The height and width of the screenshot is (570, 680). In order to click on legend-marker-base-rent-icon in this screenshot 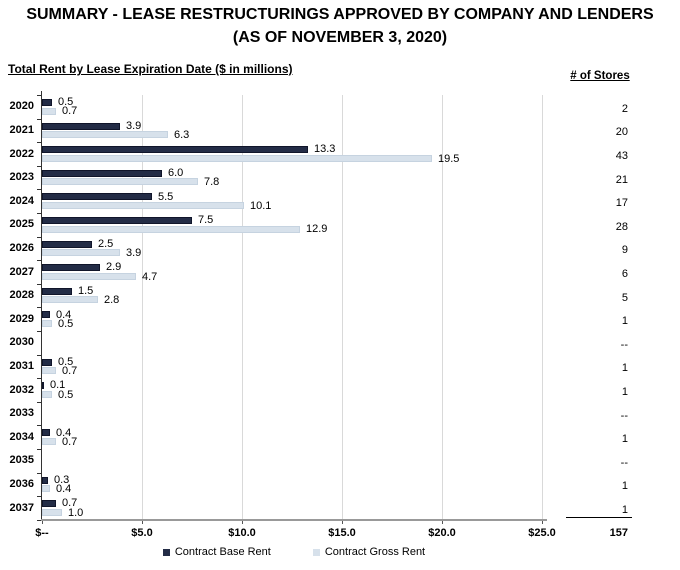, I will do `click(166, 552)`.